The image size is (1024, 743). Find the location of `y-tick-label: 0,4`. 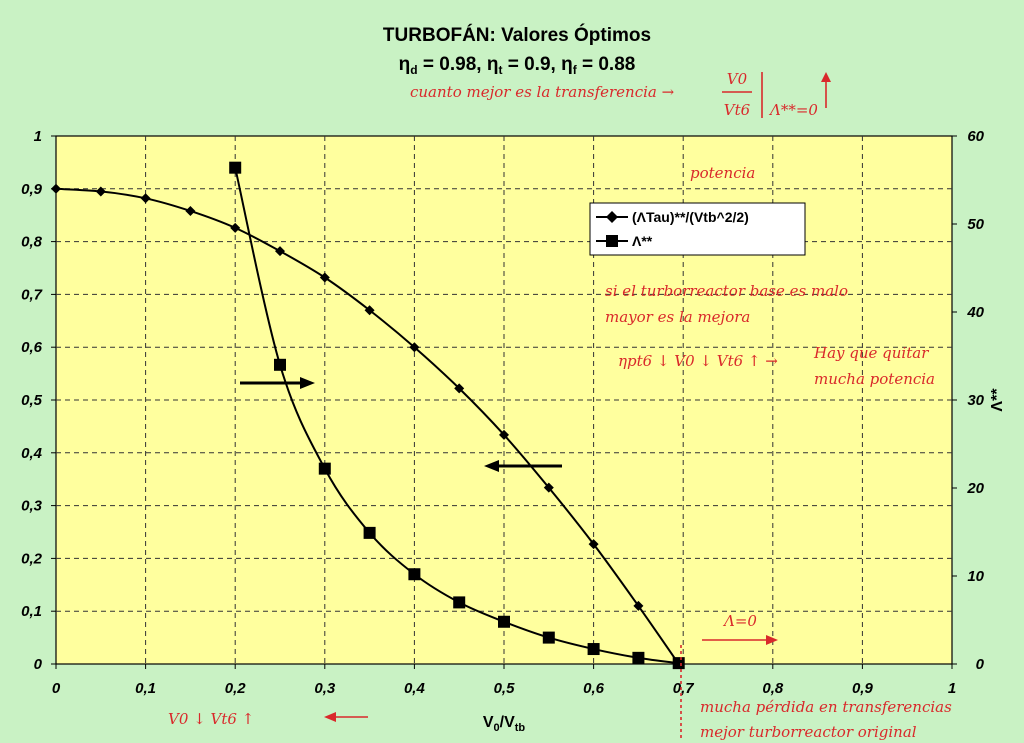

y-tick-label: 0,4 is located at coordinates (32, 453).